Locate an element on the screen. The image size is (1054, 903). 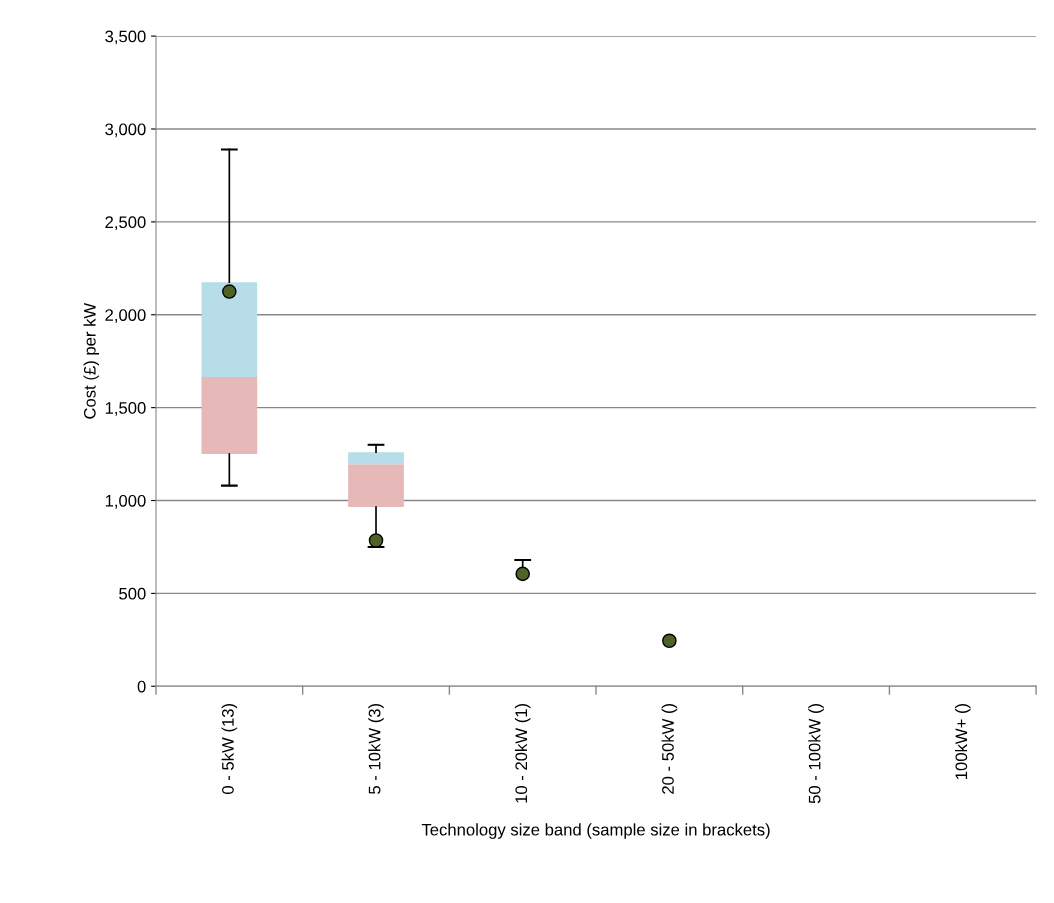
y-tick-label: 3,000 is located at coordinates (125, 130).